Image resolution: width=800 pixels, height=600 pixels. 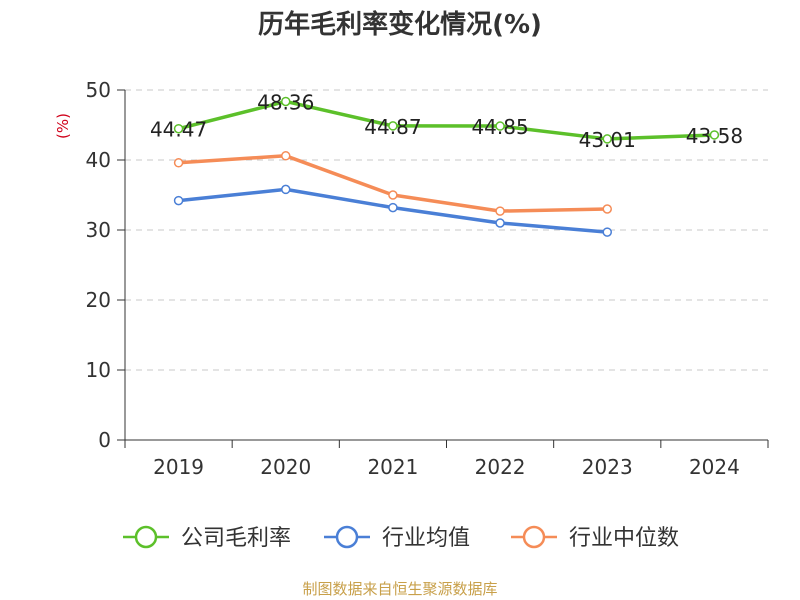 I want to click on x-tick-label: 2020, so click(x=285, y=467).